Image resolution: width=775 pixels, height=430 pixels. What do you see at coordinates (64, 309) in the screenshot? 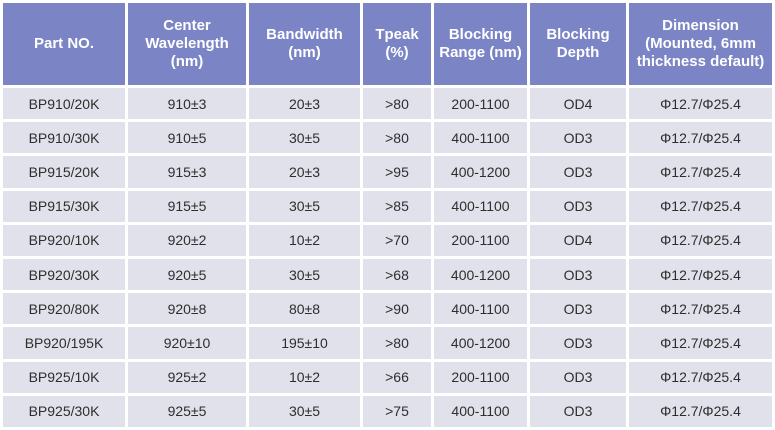
I see `cell-part-no: BP920/80K` at bounding box center [64, 309].